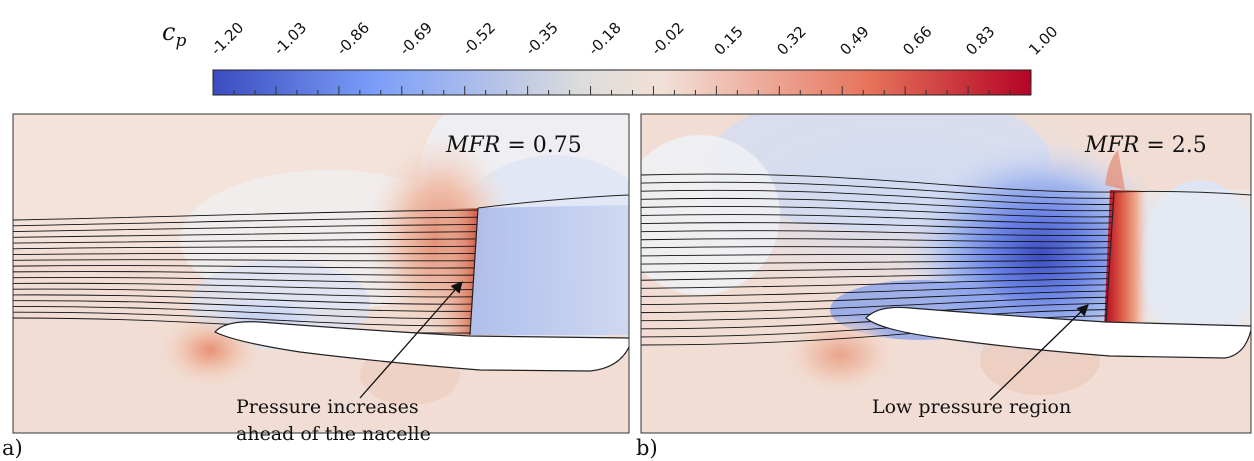 The image size is (1254, 461). Describe the element at coordinates (971, 407) in the screenshot. I see `panel-b-annotation-line-1: Low pressure region` at that location.